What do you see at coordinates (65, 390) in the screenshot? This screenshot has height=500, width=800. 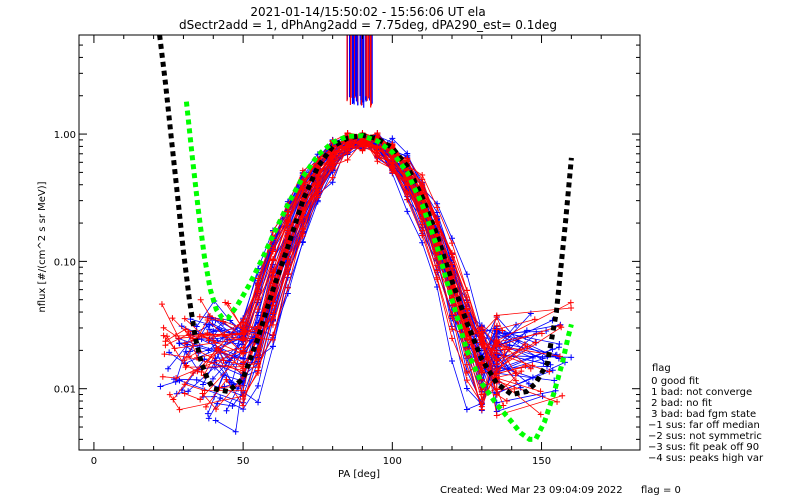 I see `y-tick-label: 0.01` at bounding box center [65, 390].